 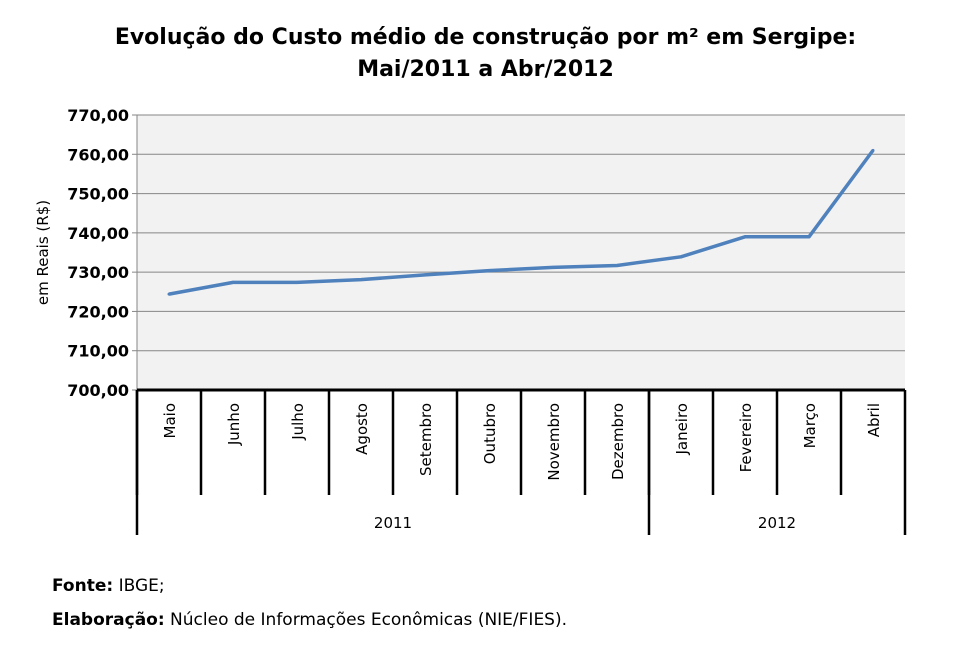 What do you see at coordinates (139, 586) in the screenshot?
I see `source-text: IBGE;` at bounding box center [139, 586].